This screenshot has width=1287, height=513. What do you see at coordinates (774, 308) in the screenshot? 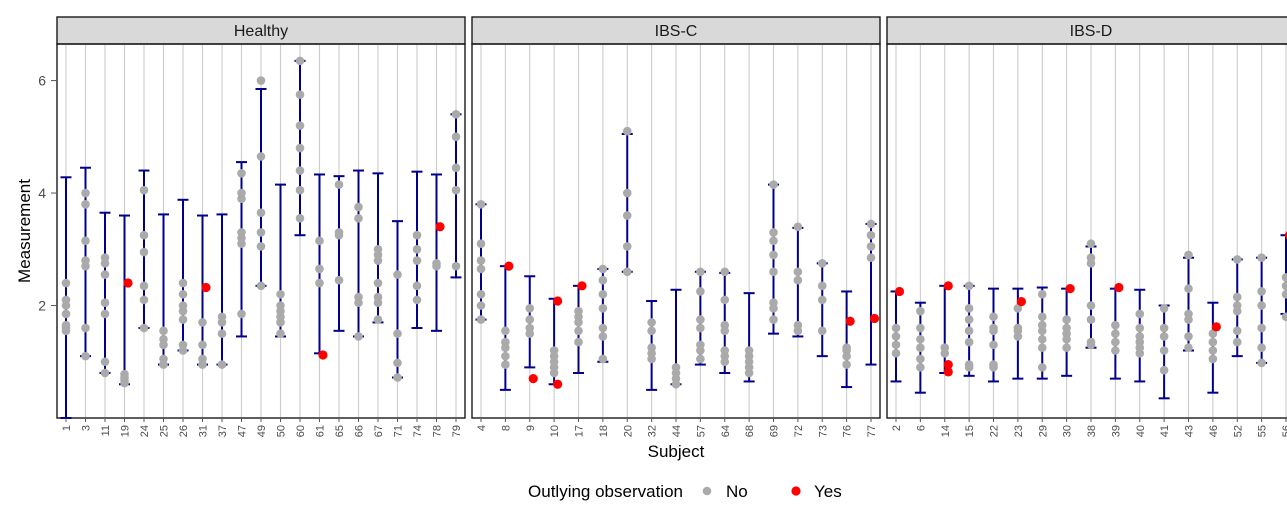
I see `subject-69: 69` at bounding box center [774, 308].